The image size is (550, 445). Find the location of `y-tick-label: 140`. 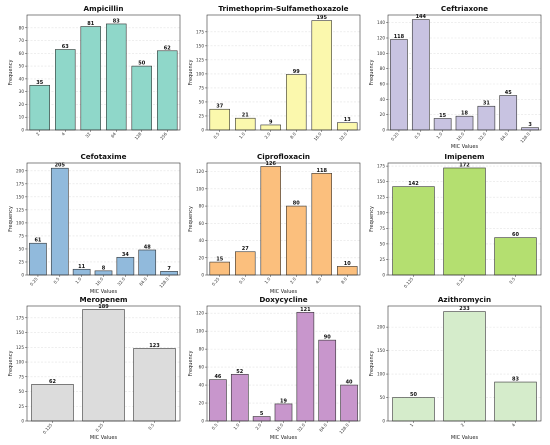

y-tick-label: 140 is located at coordinates (381, 22).